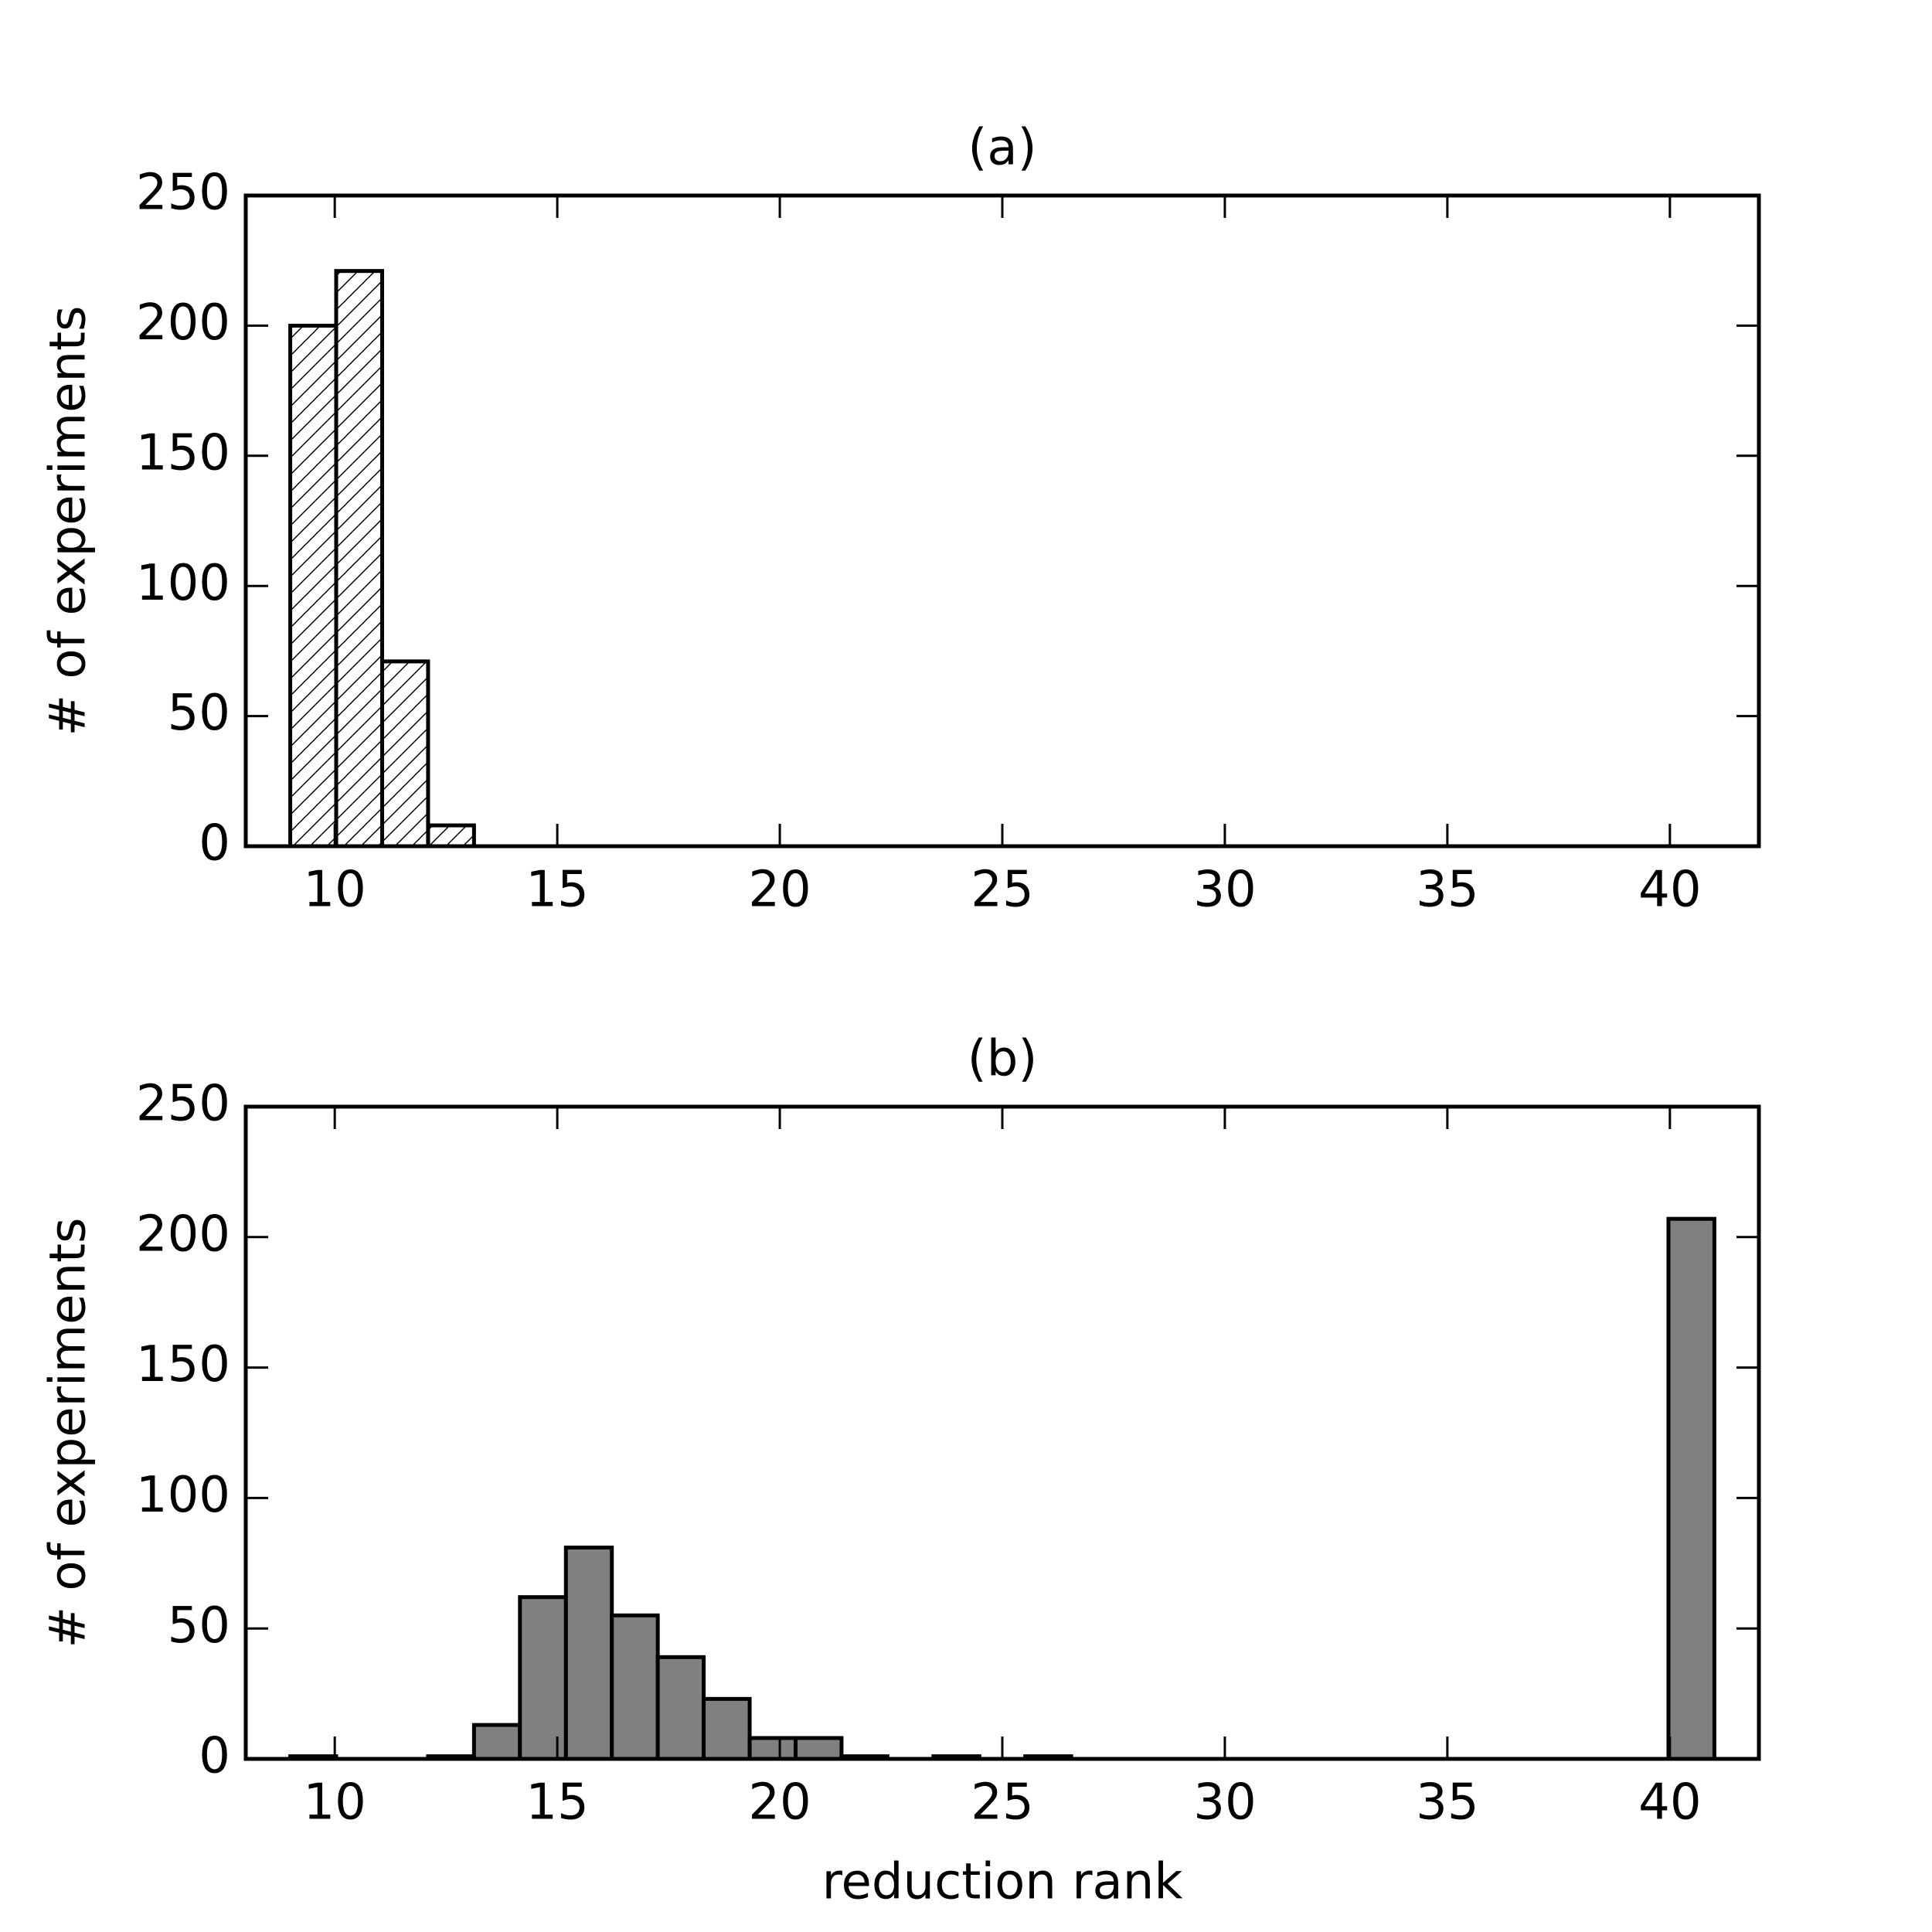 The height and width of the screenshot is (1932, 1932). I want to click on x-axis-label: reduction rank, so click(1003, 1883).